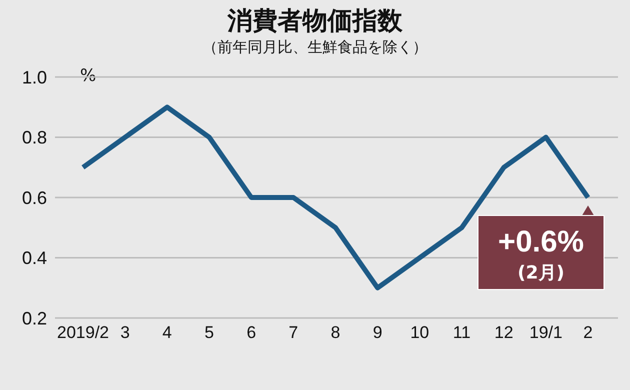  Describe the element at coordinates (541, 255) in the screenshot. I see `annotation: +0.6% (2月)` at that location.